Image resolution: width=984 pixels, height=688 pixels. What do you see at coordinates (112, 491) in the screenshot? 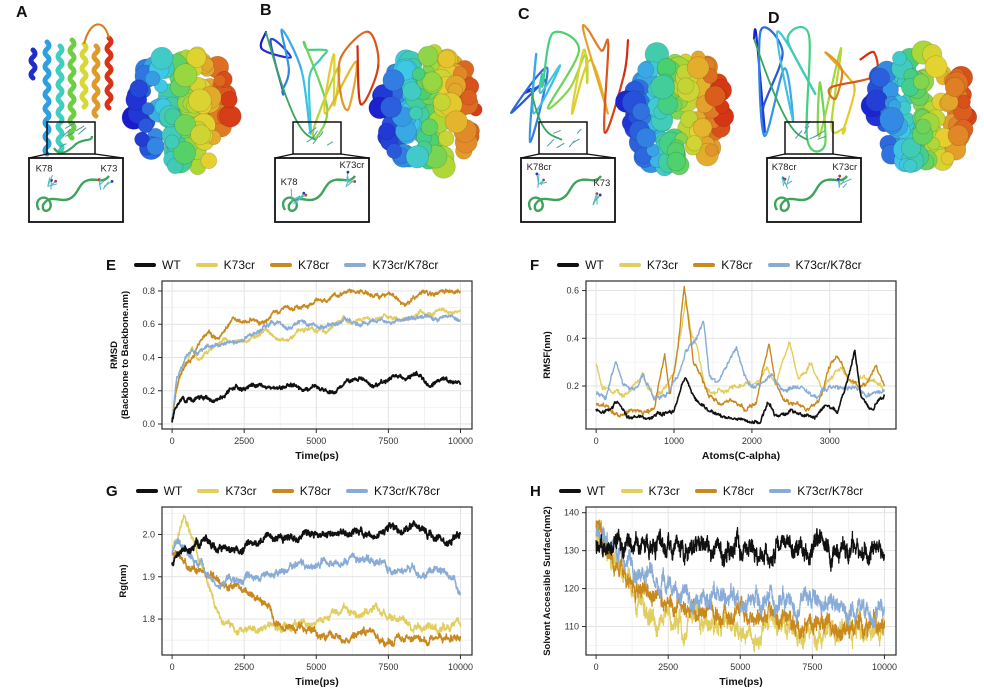
I see `panel-G-letter: G` at bounding box center [112, 491].